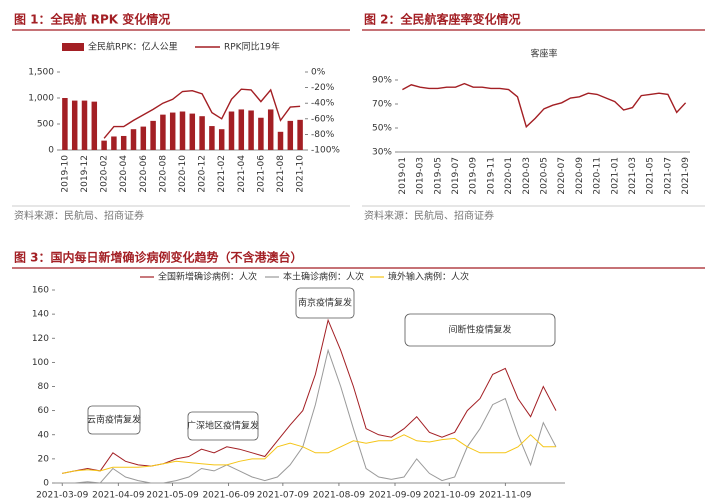  Describe the element at coordinates (651, 176) in the screenshot. I see `x-tick-label: 2021-05` at that location.